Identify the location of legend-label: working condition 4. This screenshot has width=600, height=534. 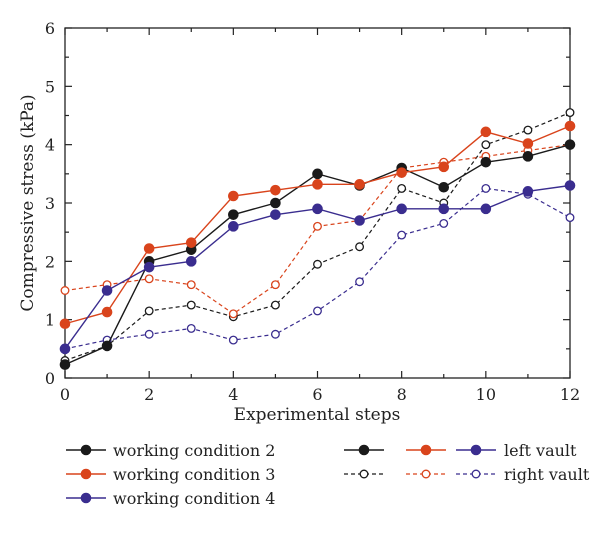
(194, 498).